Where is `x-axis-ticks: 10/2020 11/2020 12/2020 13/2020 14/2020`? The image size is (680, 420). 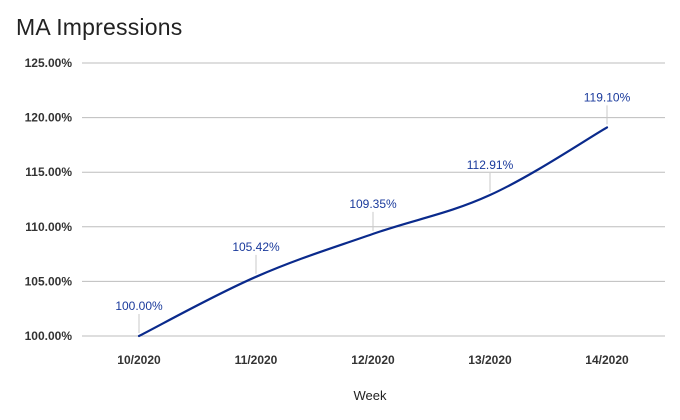 x-axis-ticks: 10/2020 11/2020 12/2020 13/2020 14/2020 is located at coordinates (373, 360).